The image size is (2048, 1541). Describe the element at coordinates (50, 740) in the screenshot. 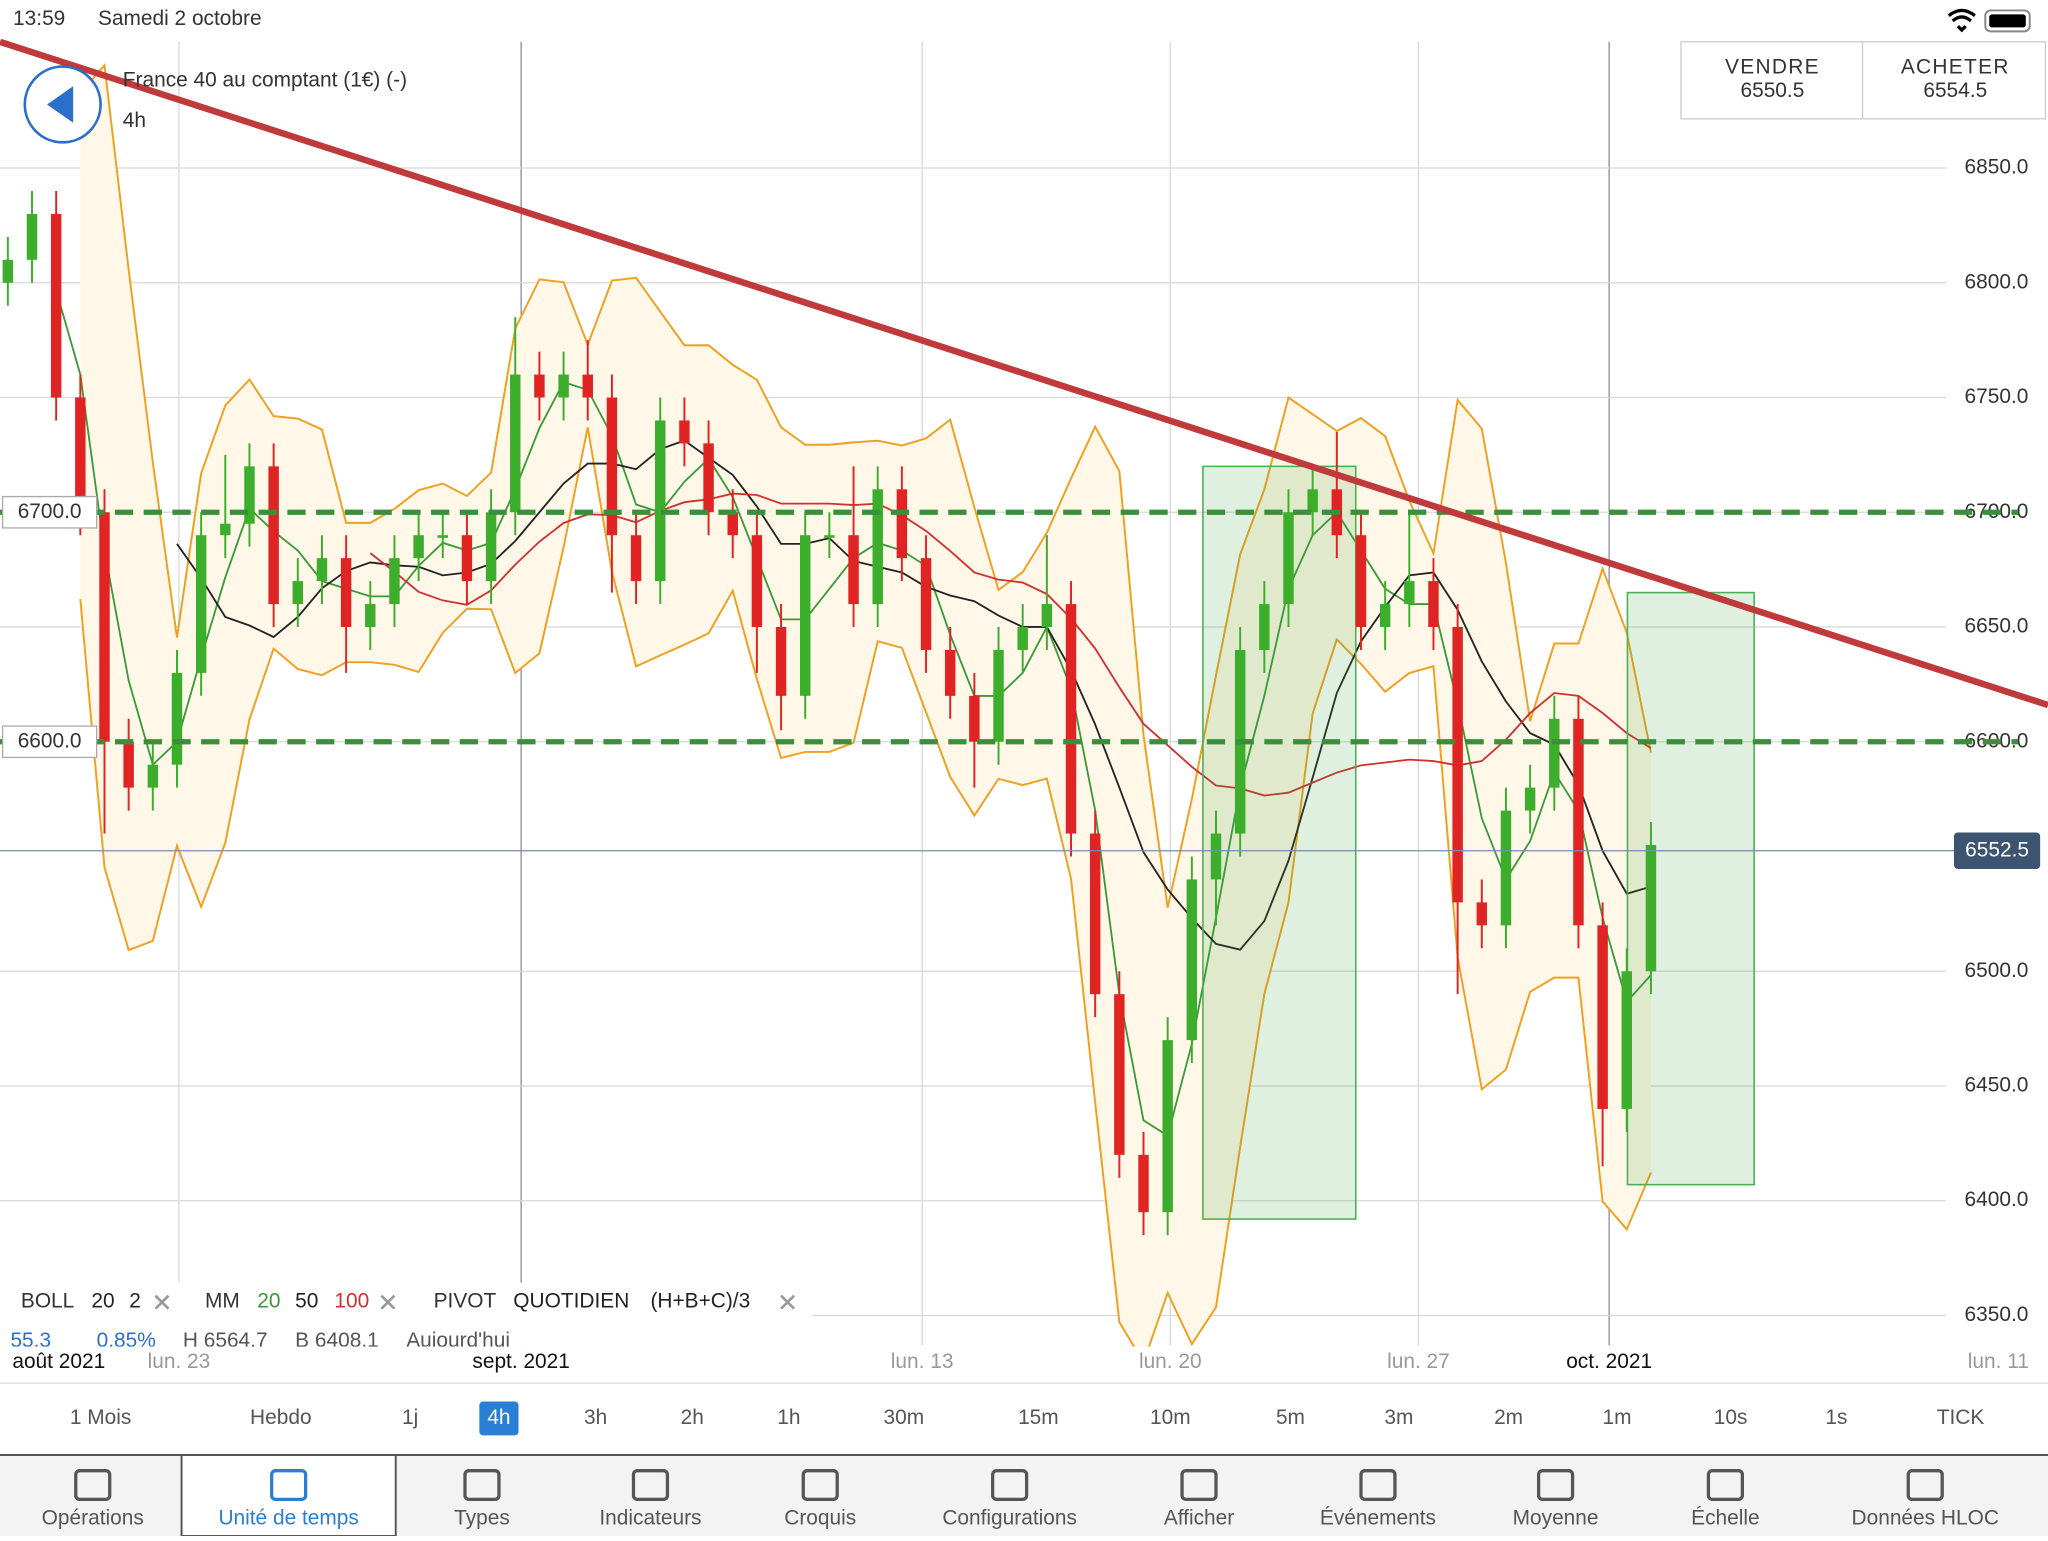

I see `level-label: 6600.0` at that location.